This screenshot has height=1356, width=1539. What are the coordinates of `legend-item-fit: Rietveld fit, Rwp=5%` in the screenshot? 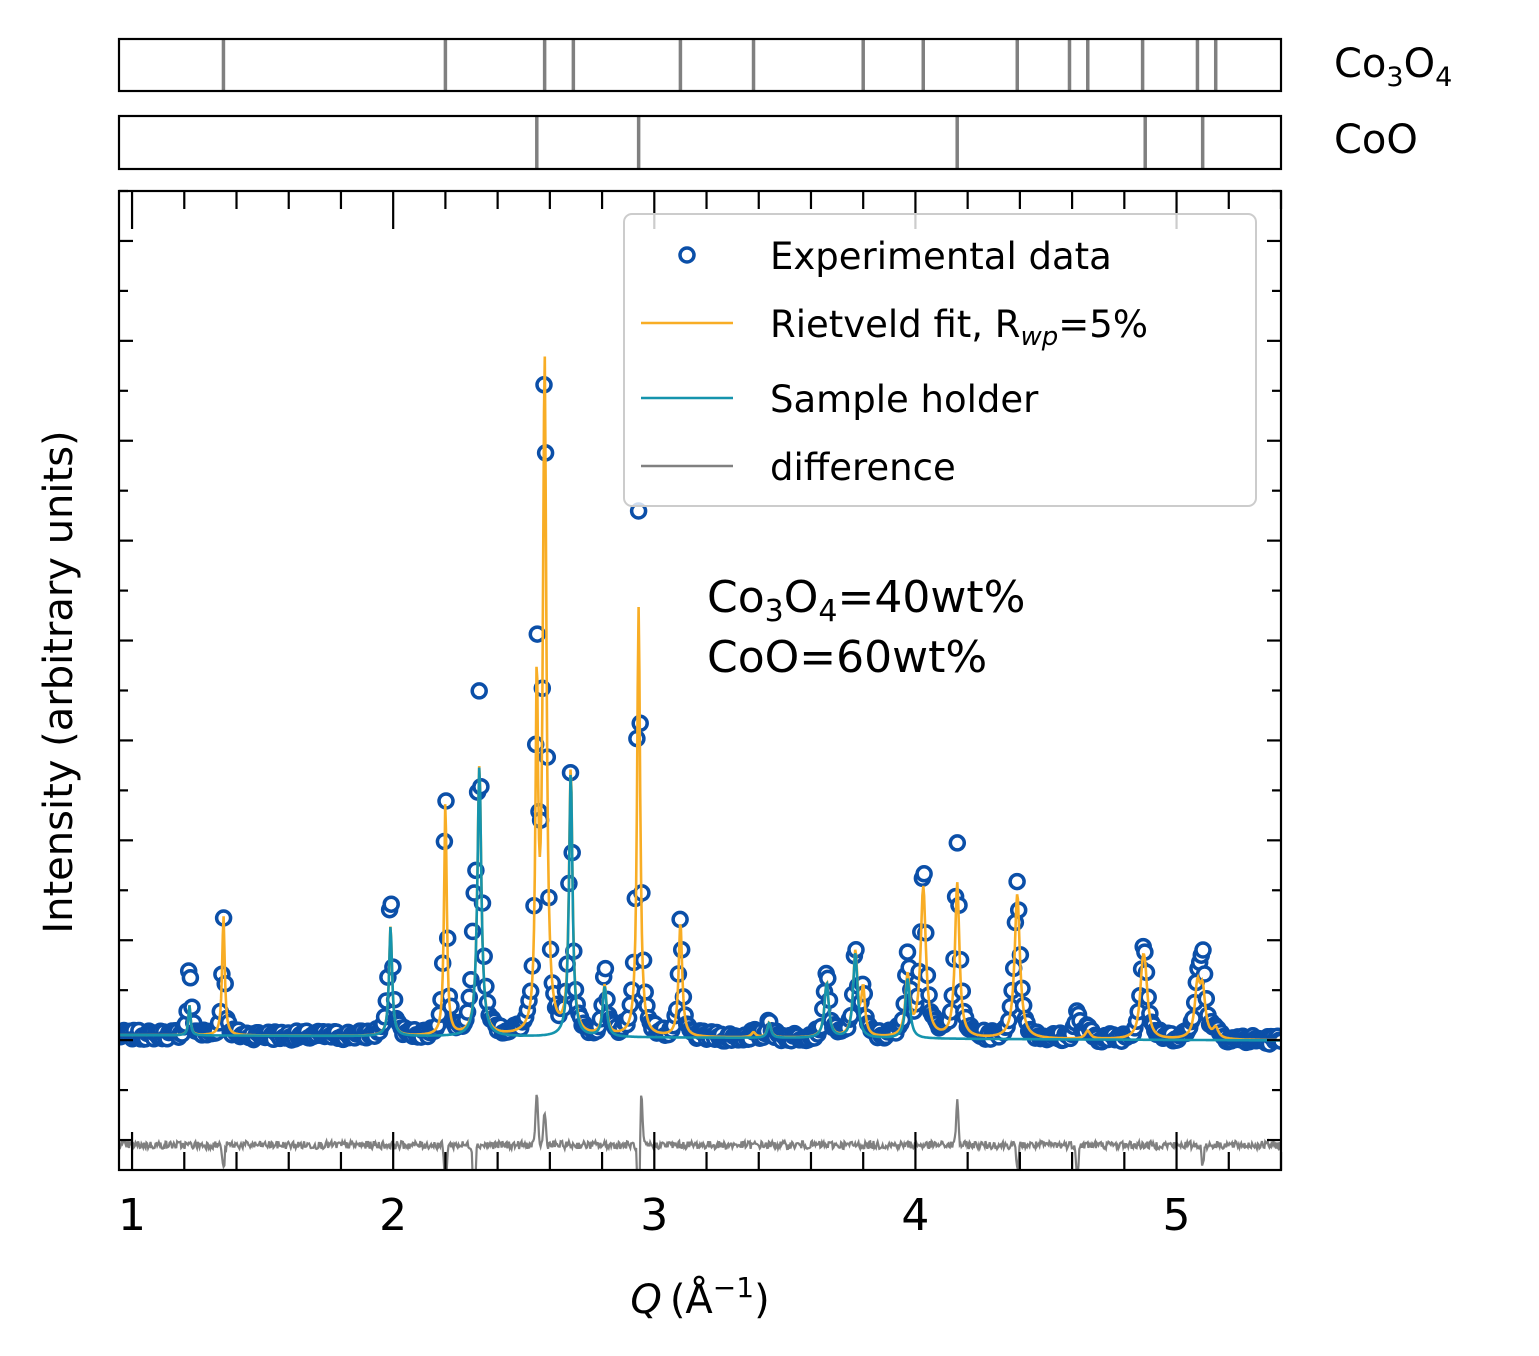 It's located at (894, 327).